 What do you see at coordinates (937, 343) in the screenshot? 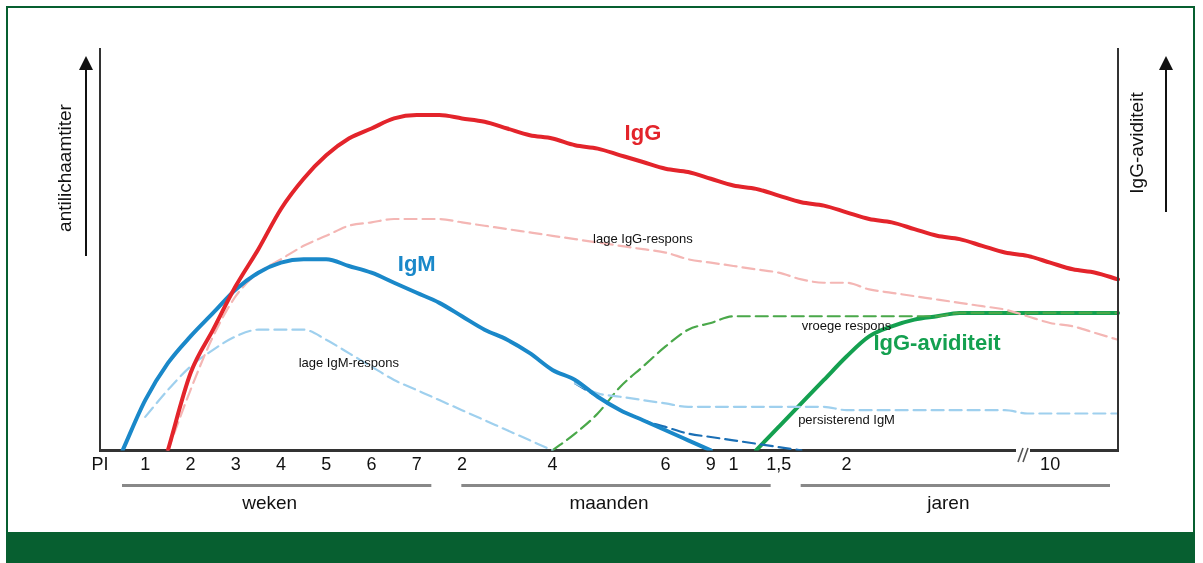
I see `series-label: IgG-aviditeit` at bounding box center [937, 343].